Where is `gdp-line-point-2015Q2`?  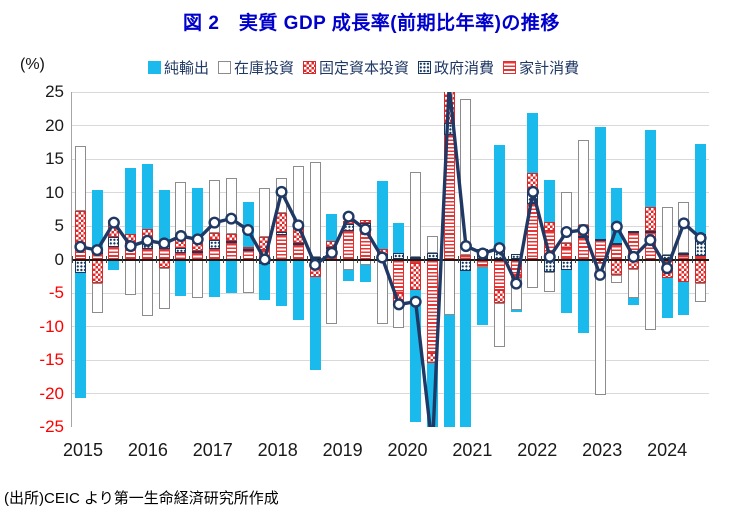 gdp-line-point-2015Q2 is located at coordinates (97, 250).